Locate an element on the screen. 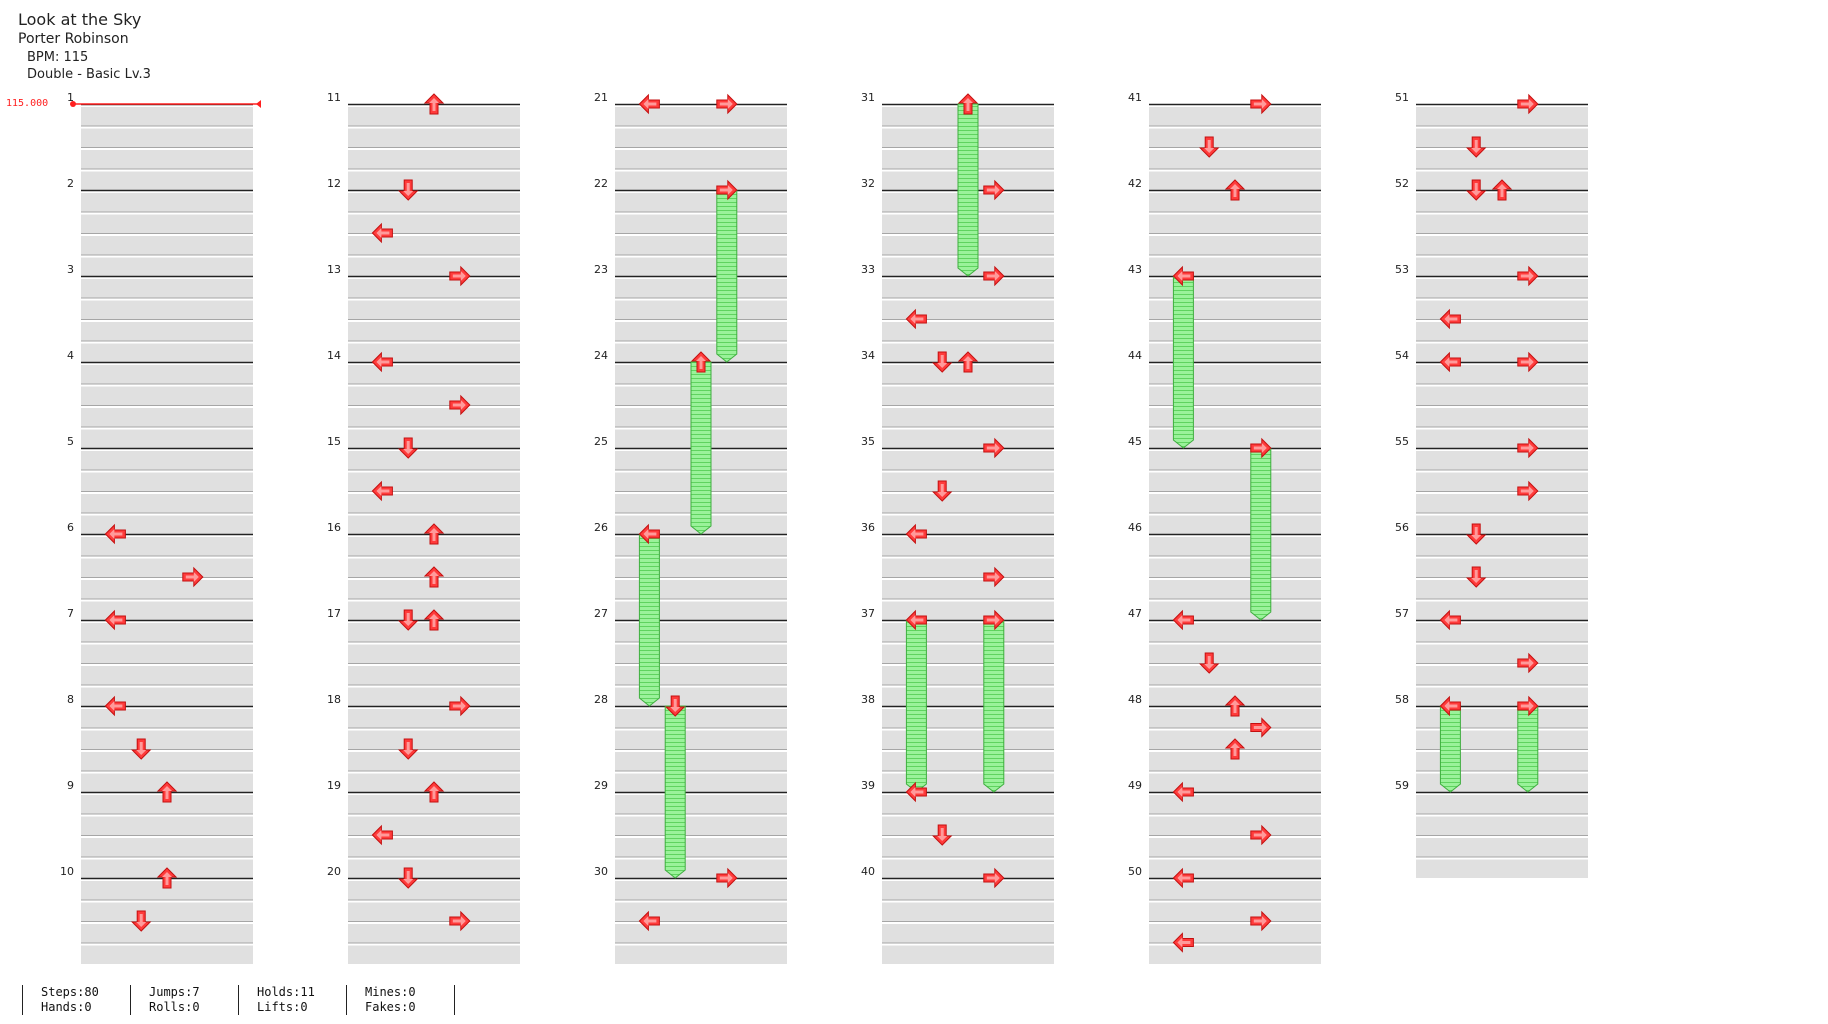  measure-number: 12 is located at coordinates (334, 183).